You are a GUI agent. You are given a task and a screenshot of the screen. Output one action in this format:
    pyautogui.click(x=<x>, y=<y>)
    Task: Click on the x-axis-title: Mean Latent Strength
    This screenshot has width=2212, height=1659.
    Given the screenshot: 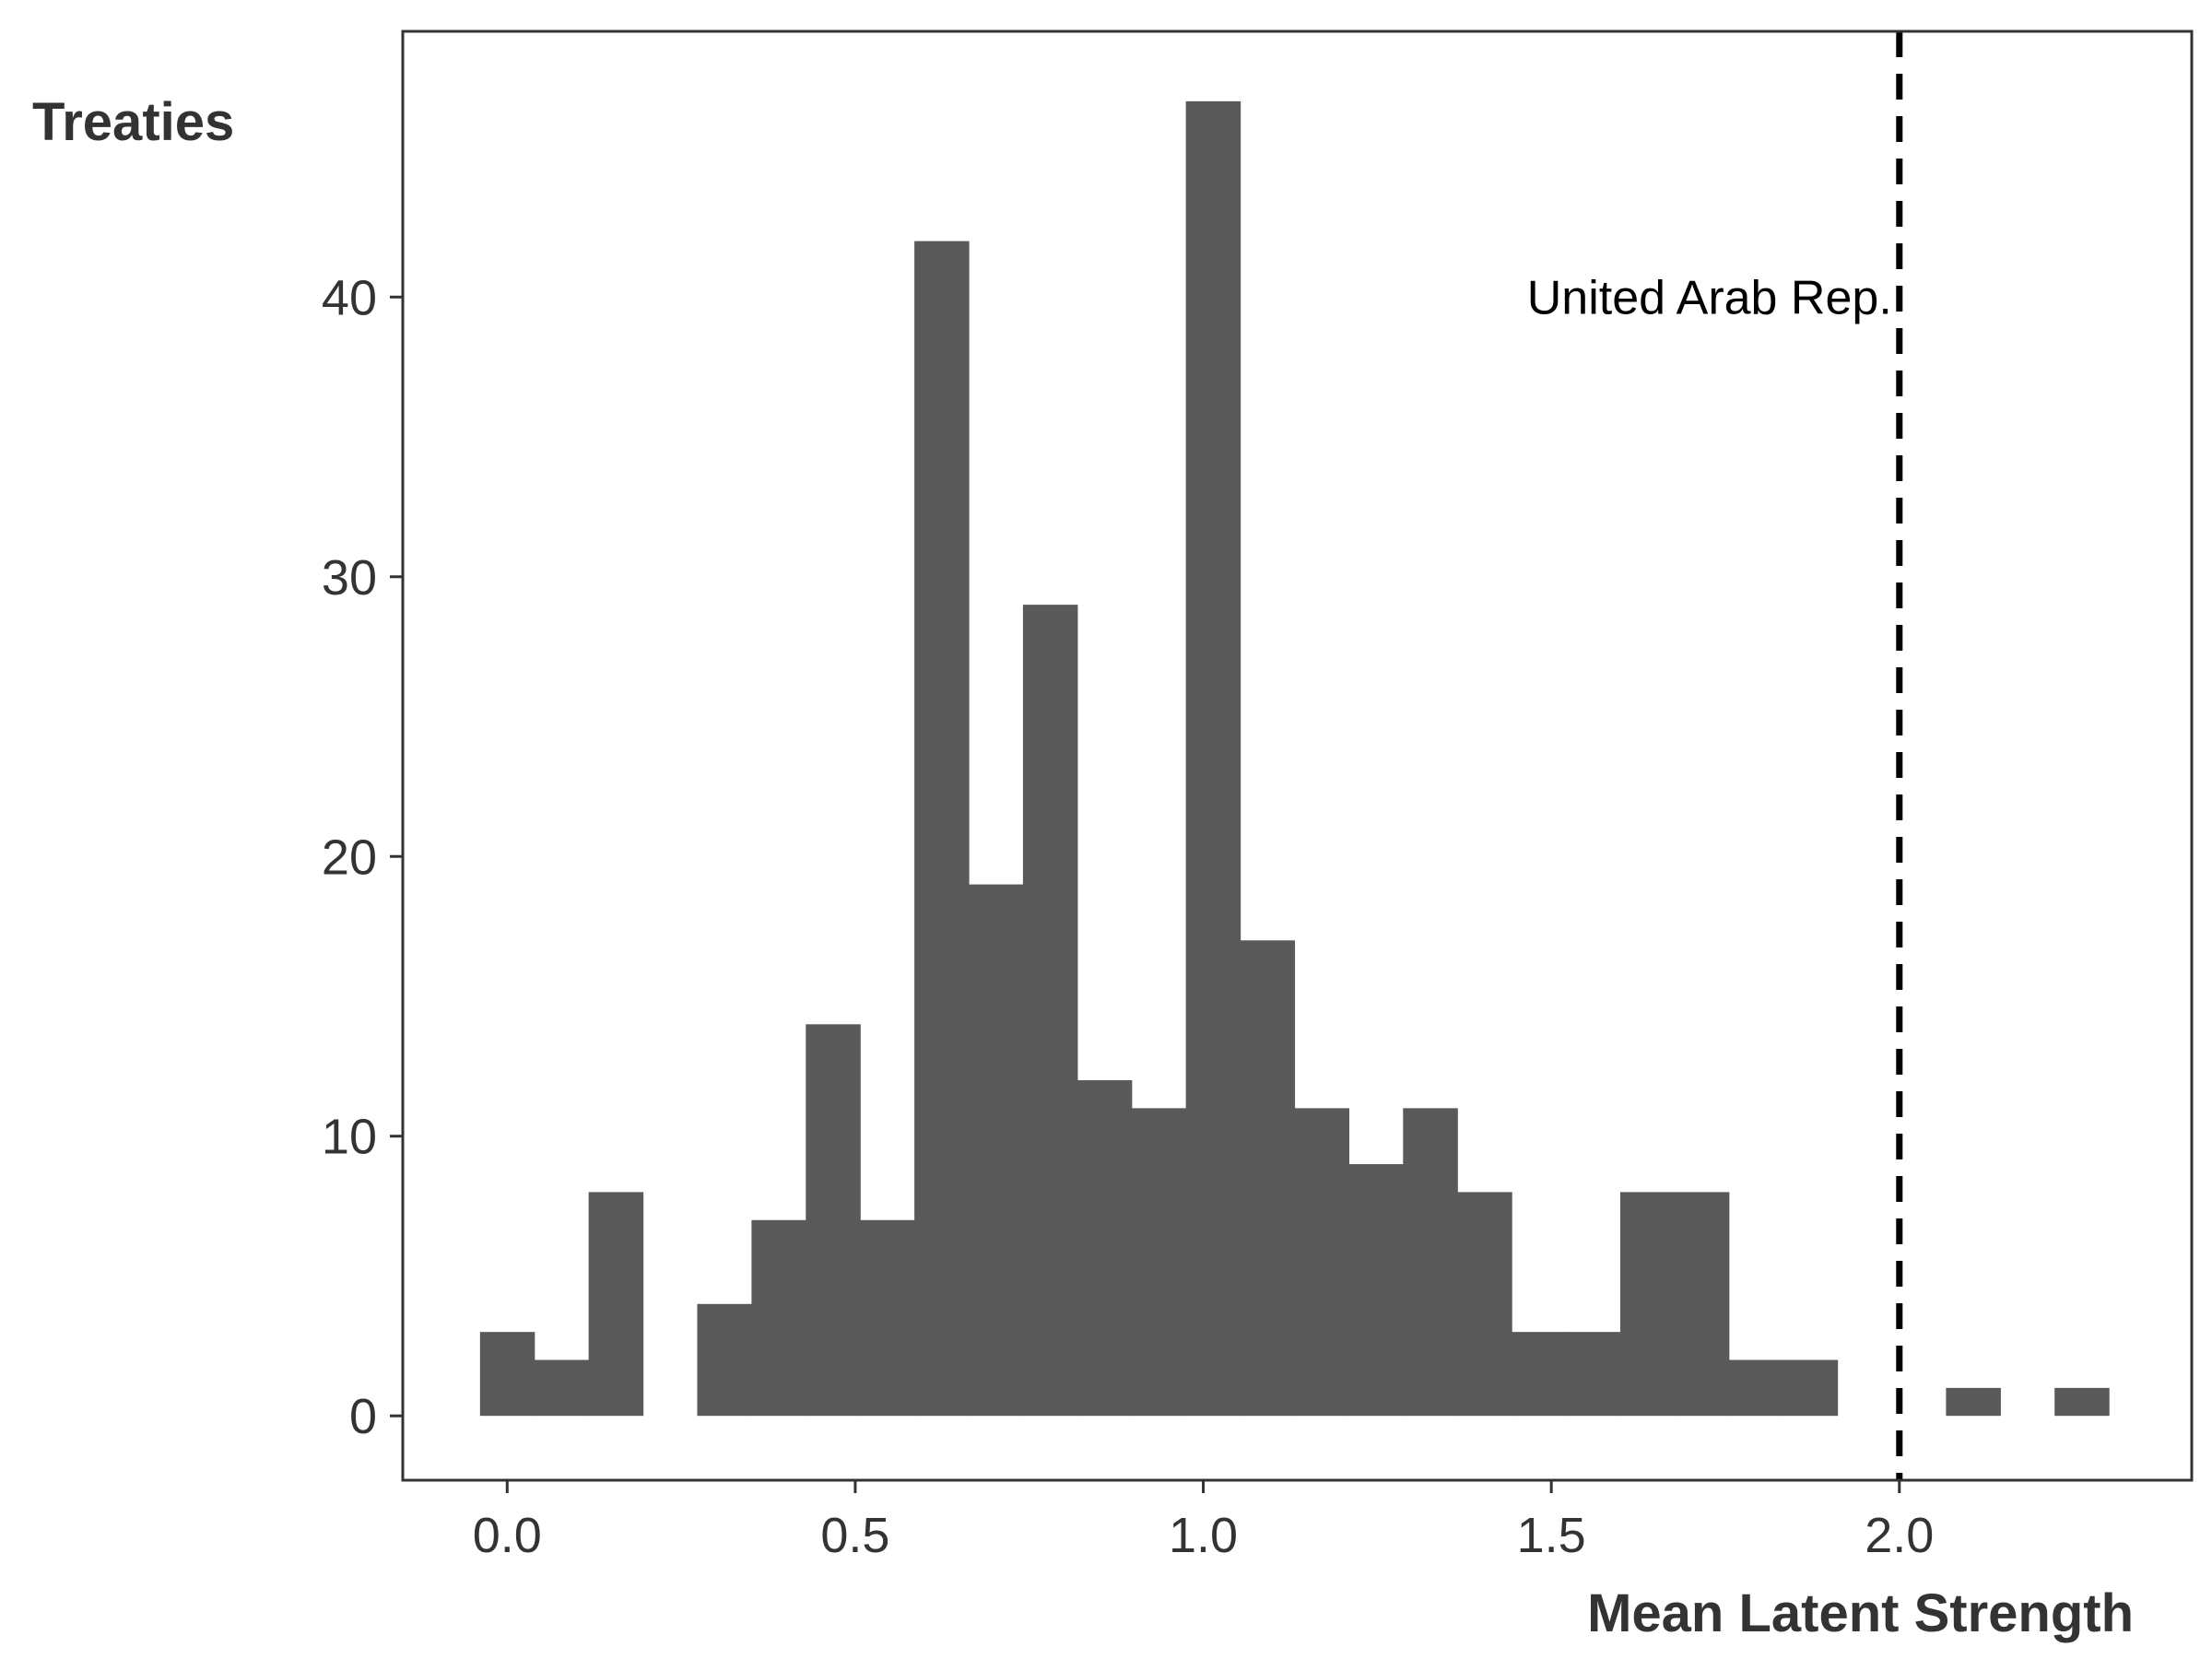 What is the action you would take?
    pyautogui.click(x=1860, y=1613)
    